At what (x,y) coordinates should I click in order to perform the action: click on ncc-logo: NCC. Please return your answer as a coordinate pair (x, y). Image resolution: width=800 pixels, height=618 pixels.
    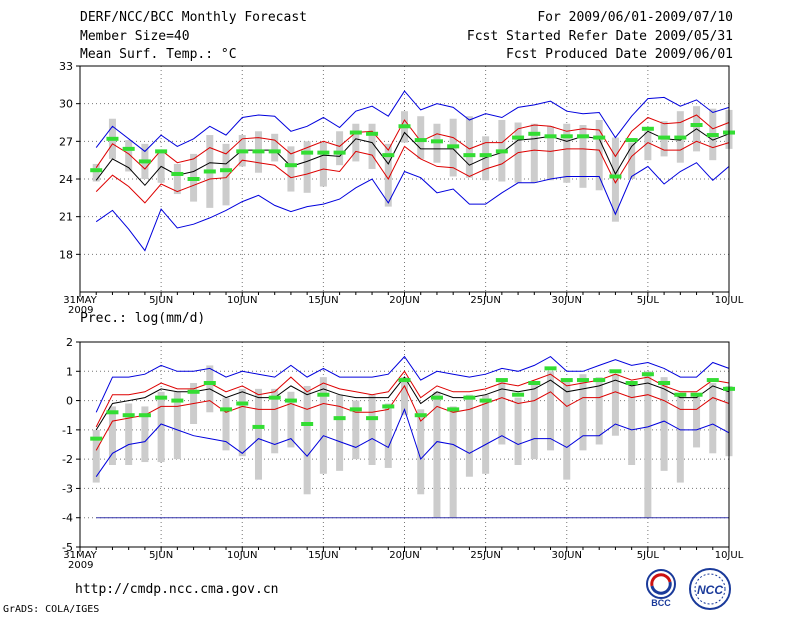
    Looking at the image, I should click on (710, 589).